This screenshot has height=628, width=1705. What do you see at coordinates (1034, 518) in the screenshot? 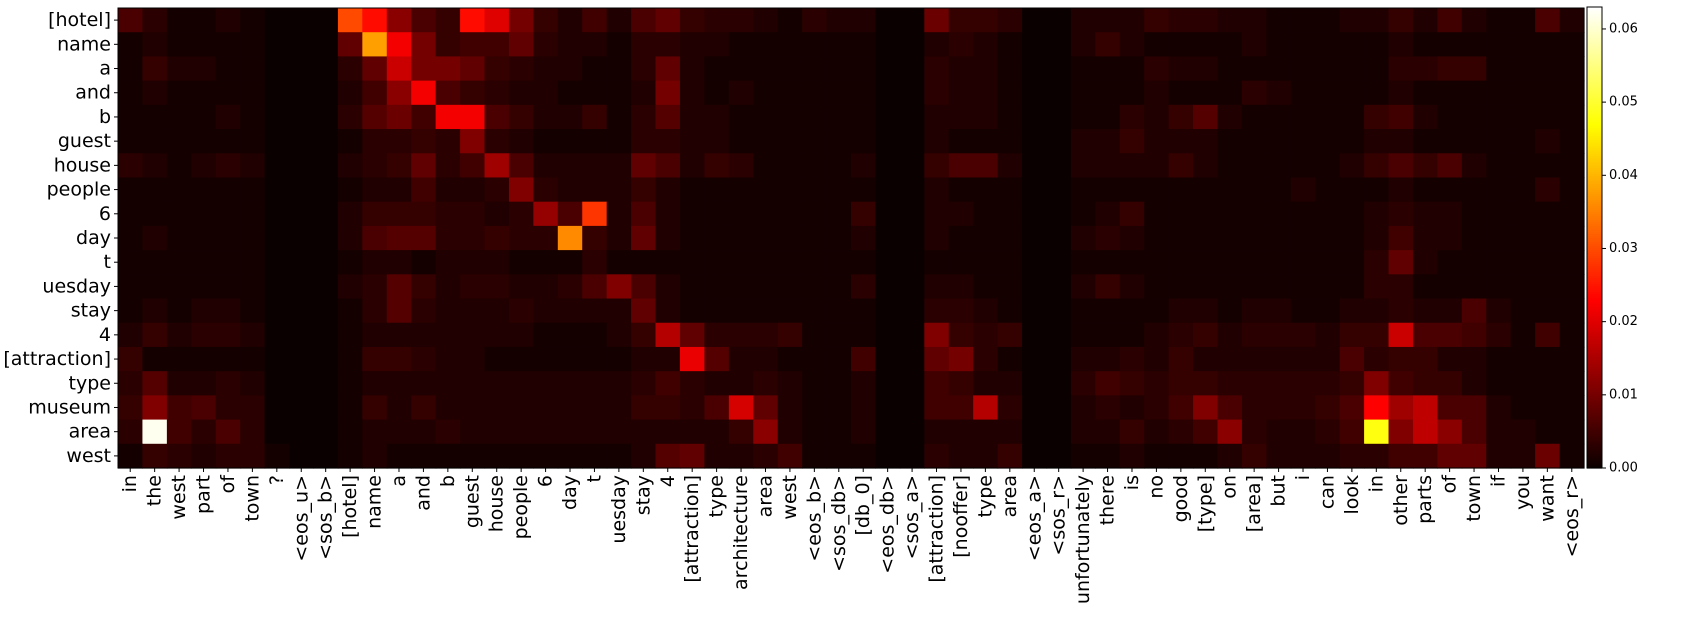
I see `x-tick-label: <eos_a>` at bounding box center [1034, 518].